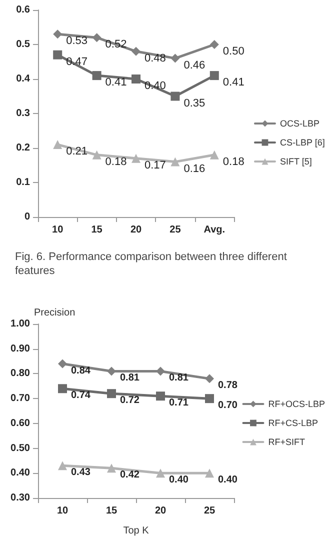 This screenshot has width=330, height=546. Describe the element at coordinates (130, 475) in the screenshot. I see `data-label: 0.42` at that location.